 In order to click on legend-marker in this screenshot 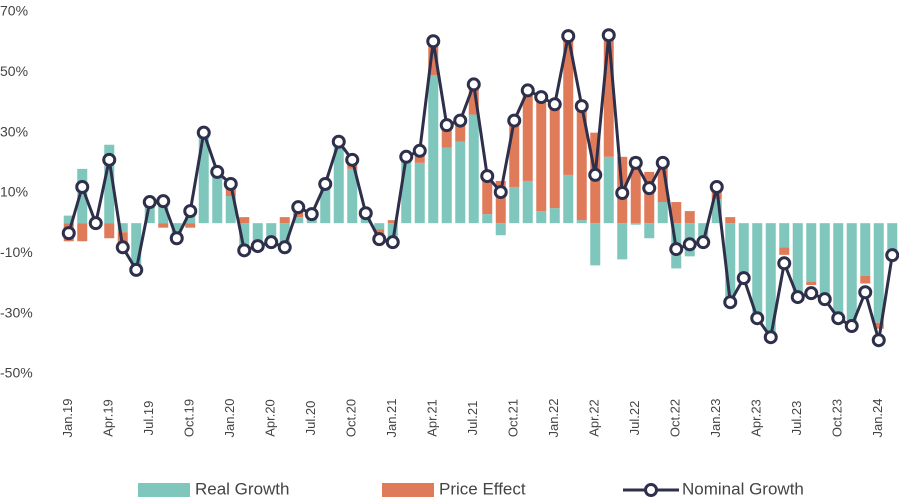, I will do `click(651, 490)`.